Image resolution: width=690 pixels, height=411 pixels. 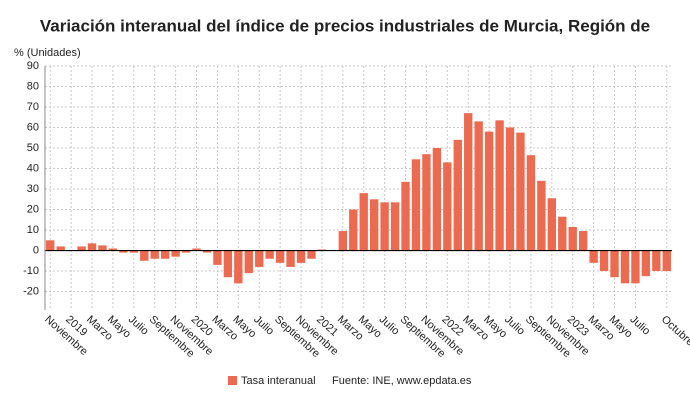 I want to click on y-axis-label: % (Unidades), so click(x=47, y=53).